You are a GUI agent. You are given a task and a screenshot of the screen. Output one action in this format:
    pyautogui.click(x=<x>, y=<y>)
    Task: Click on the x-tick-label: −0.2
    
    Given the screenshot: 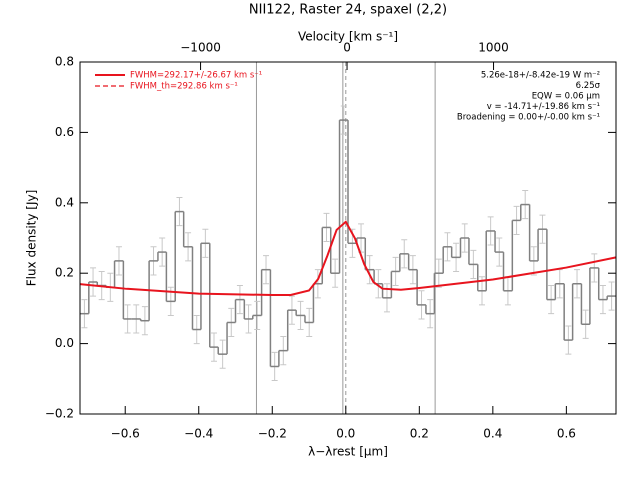 What is the action you would take?
    pyautogui.click(x=272, y=434)
    